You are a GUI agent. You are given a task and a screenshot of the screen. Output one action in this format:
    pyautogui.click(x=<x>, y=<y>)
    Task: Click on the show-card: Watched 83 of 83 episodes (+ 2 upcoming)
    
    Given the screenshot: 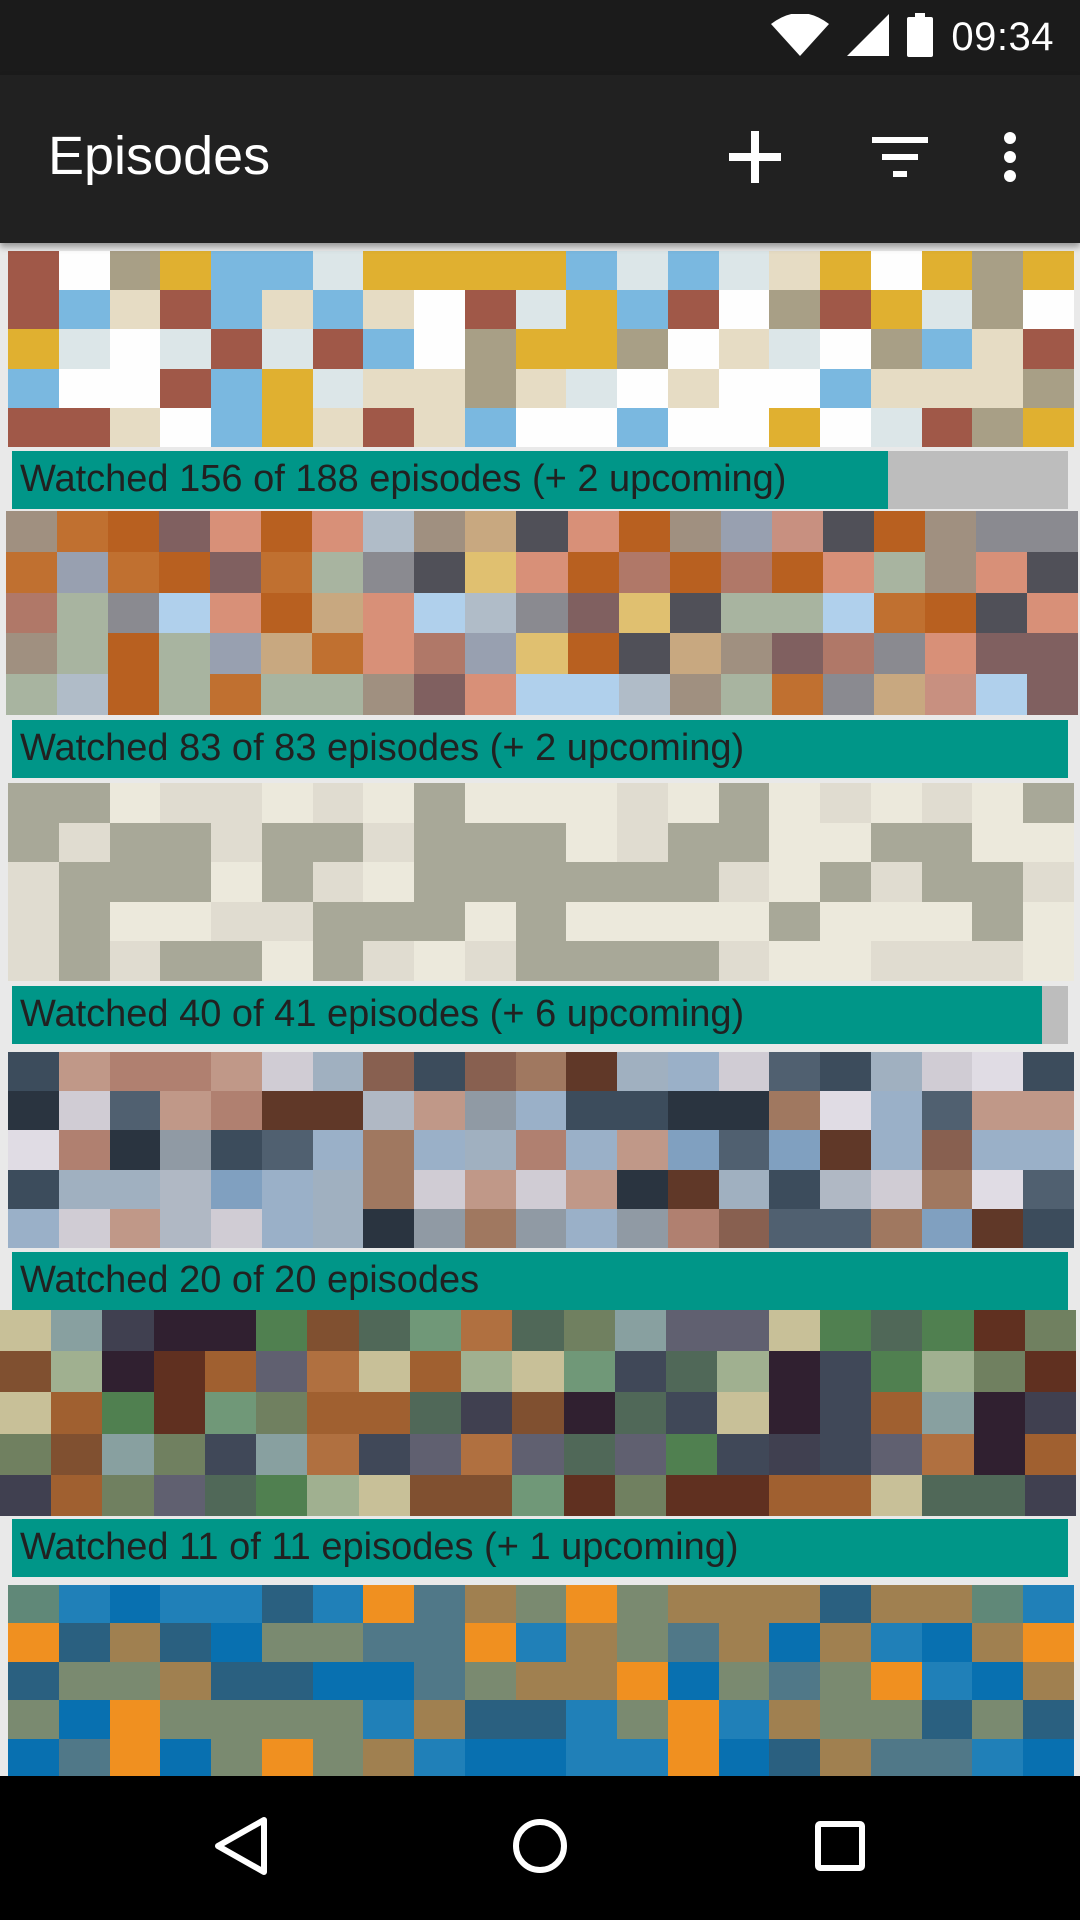 What is the action you would take?
    pyautogui.click(x=540, y=644)
    